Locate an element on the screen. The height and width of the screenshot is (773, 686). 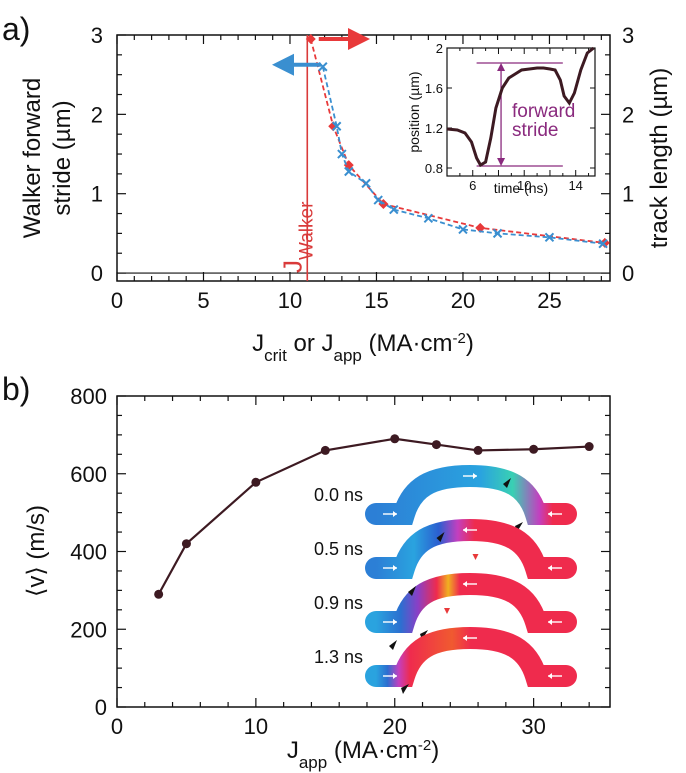
inset-annotation-line-1: forward is located at coordinates (543, 111).